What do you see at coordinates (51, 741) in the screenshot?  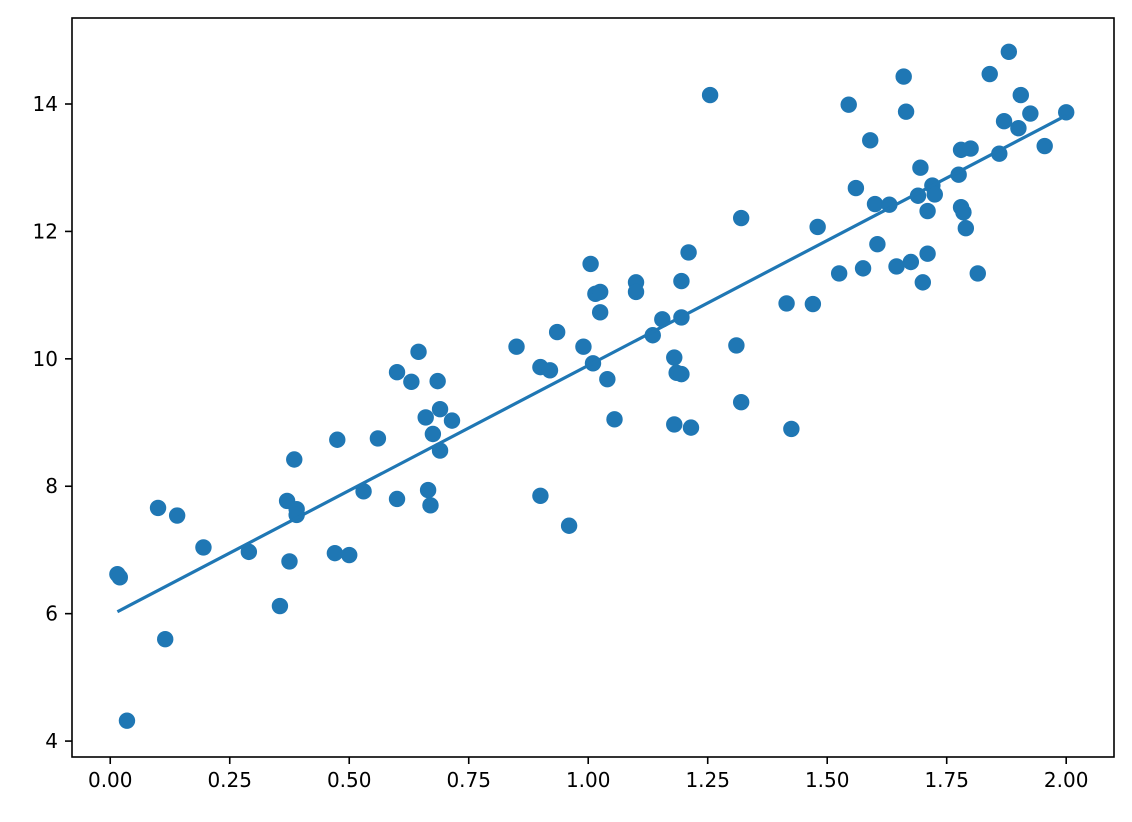 I see `y-tick-label: 4` at bounding box center [51, 741].